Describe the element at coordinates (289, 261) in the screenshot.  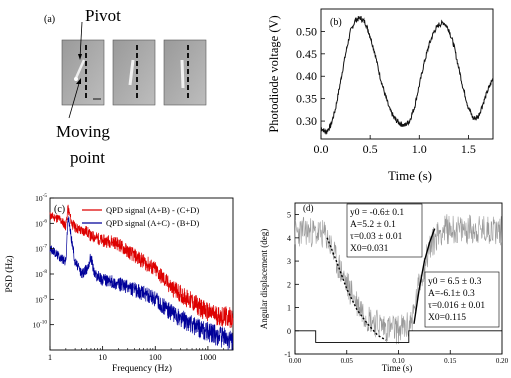
I see `chart-d-ytick-label: 3` at that location.